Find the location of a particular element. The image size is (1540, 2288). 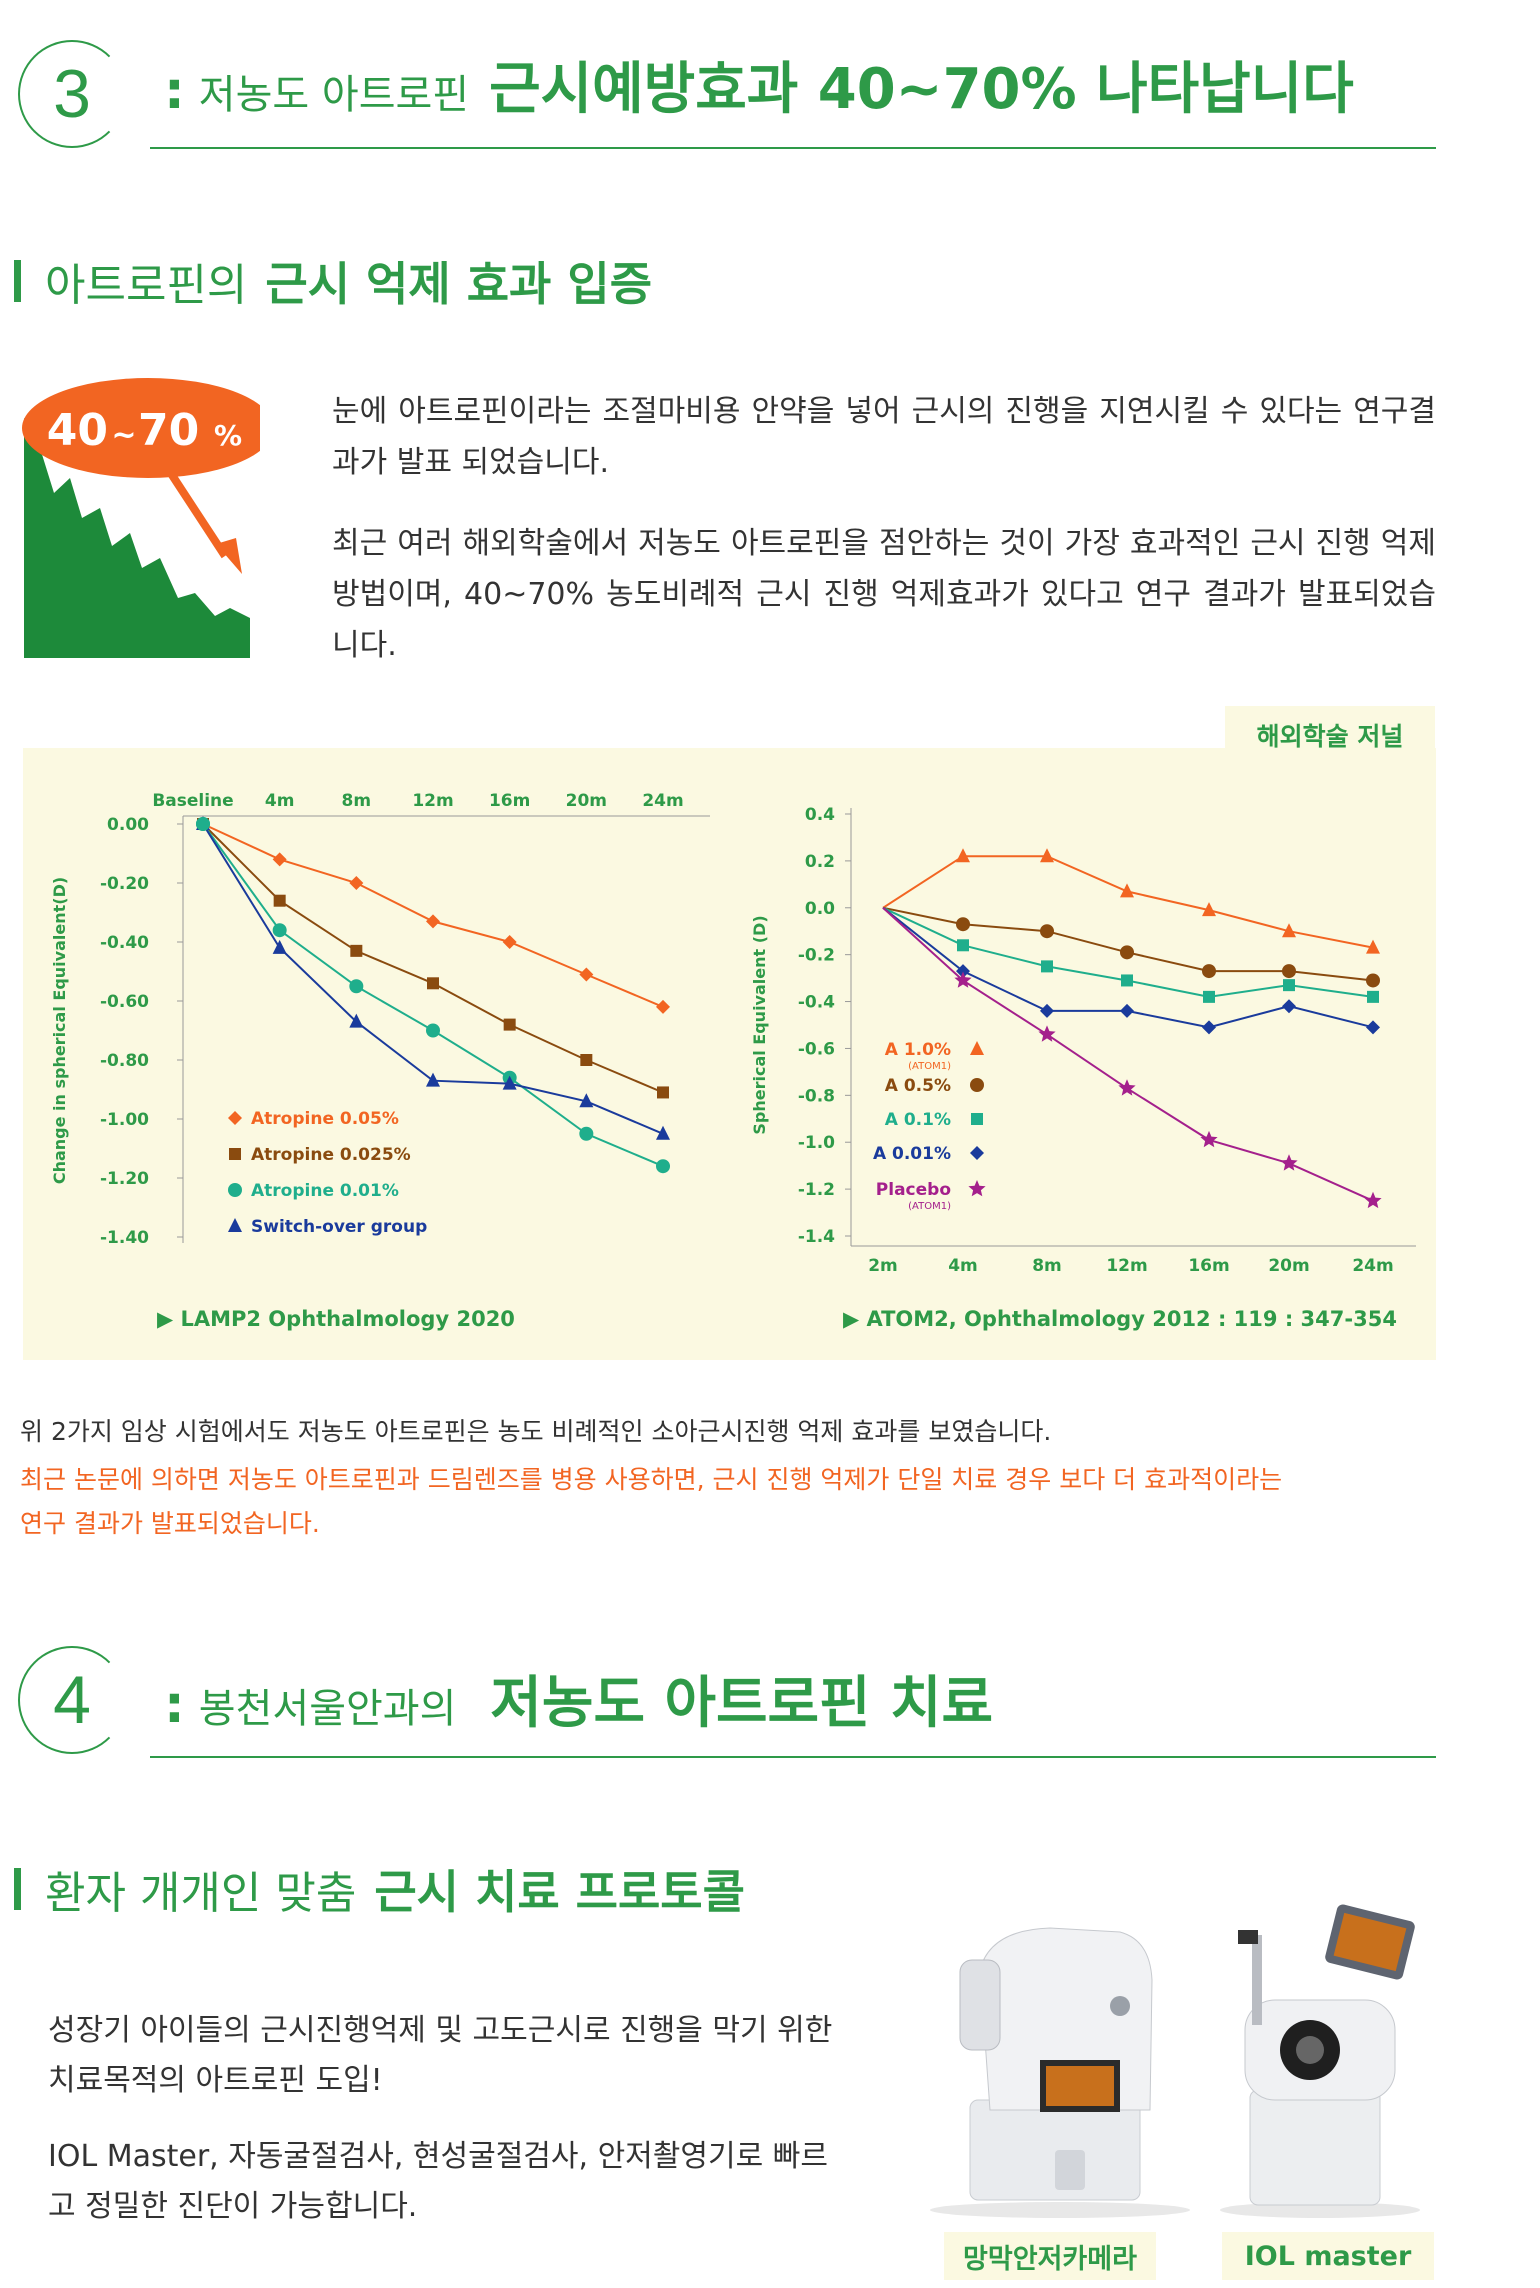

y-tick-label: -1.40 is located at coordinates (124, 1238).